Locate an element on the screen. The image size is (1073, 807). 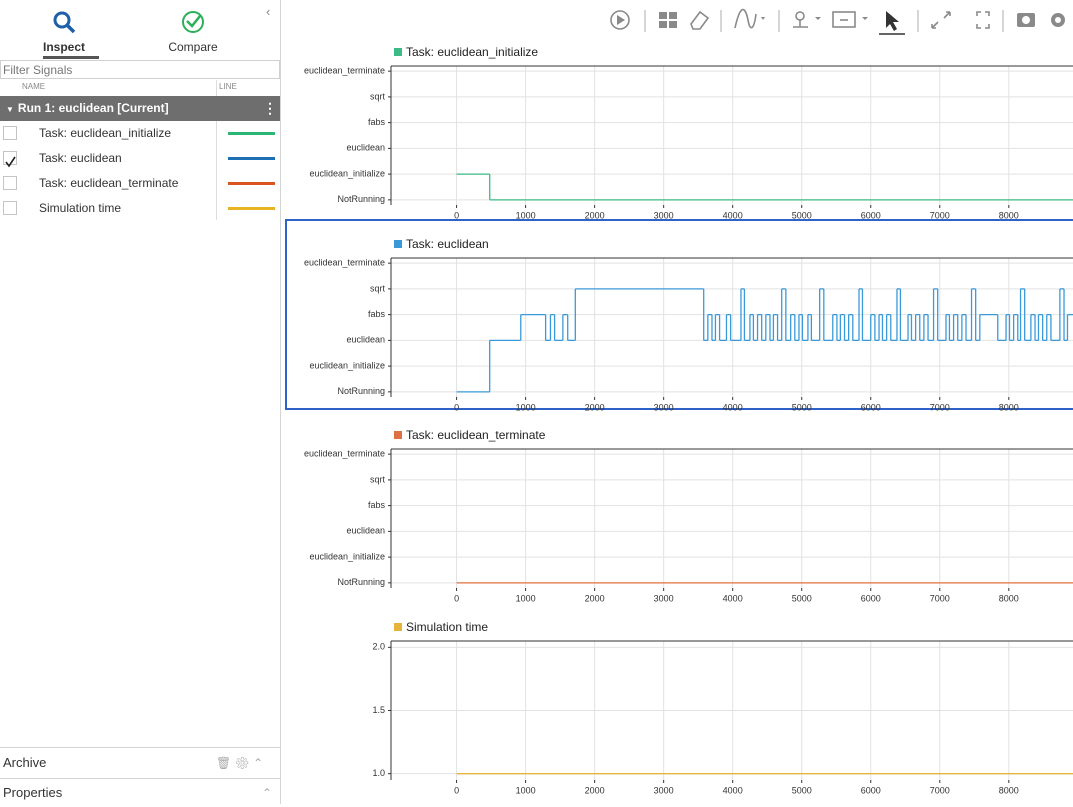
chart-title: Simulation time is located at coordinates (447, 627).